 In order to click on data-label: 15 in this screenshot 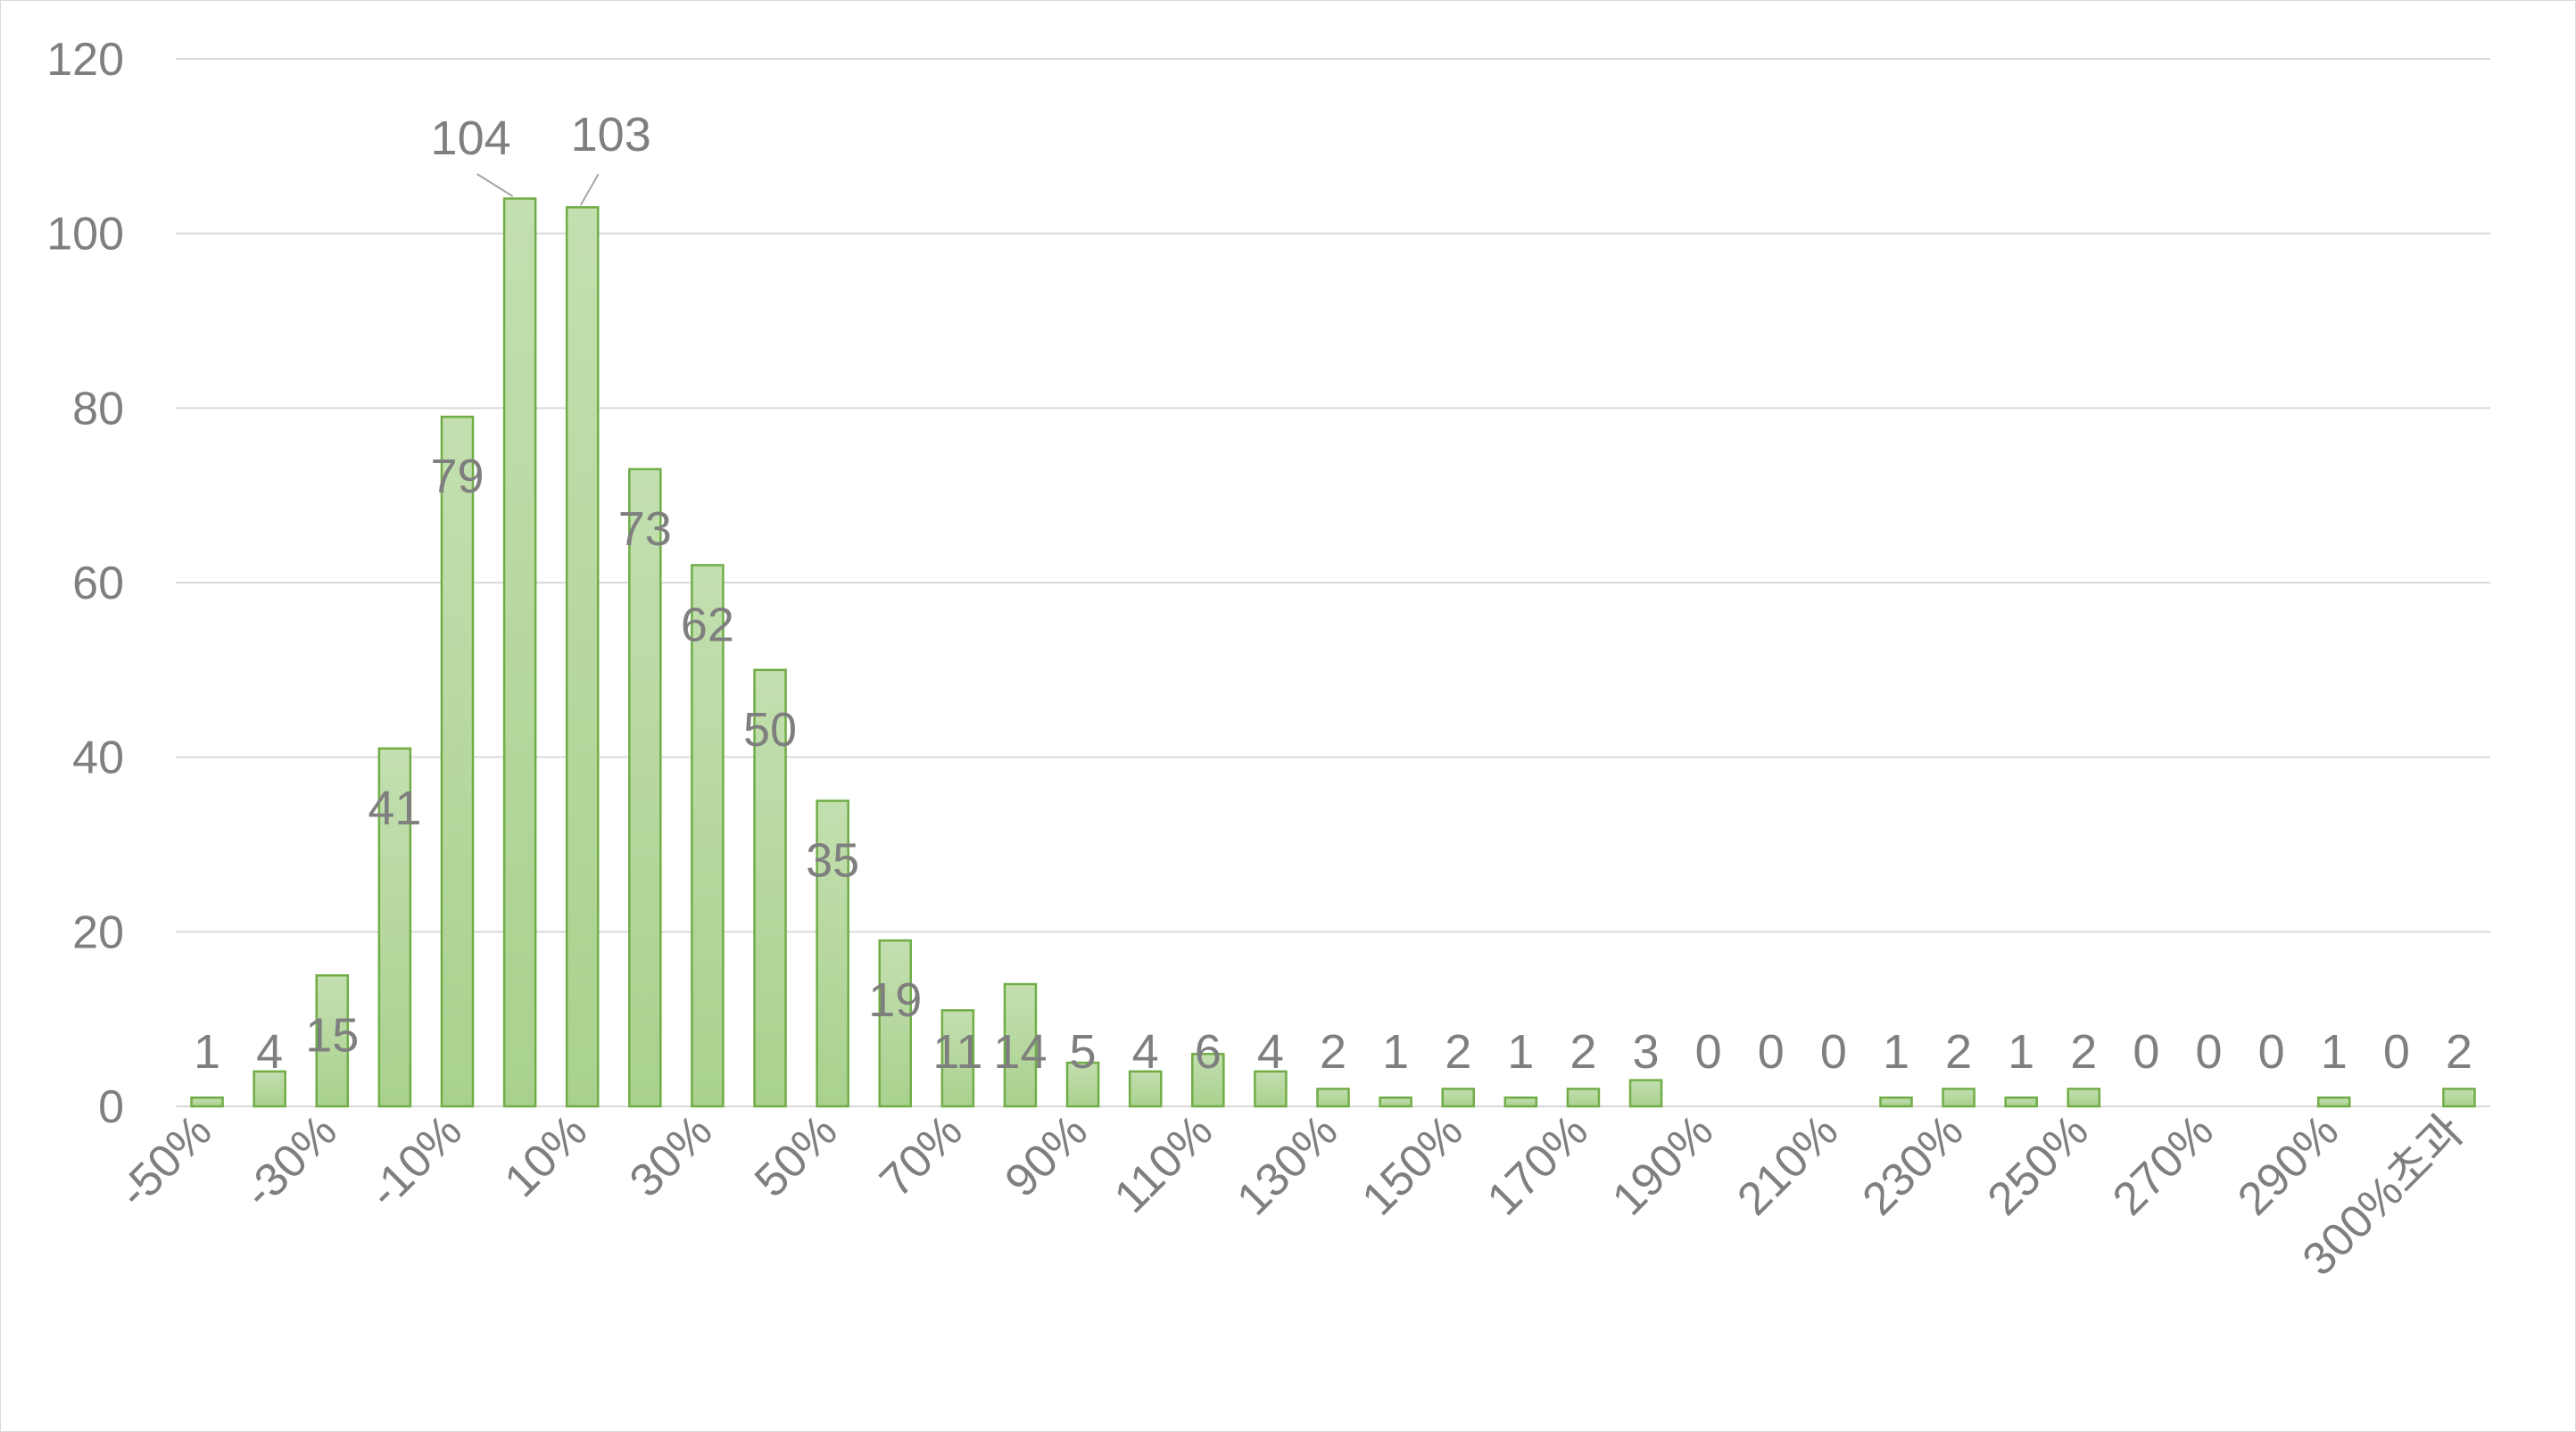, I will do `click(332, 1035)`.